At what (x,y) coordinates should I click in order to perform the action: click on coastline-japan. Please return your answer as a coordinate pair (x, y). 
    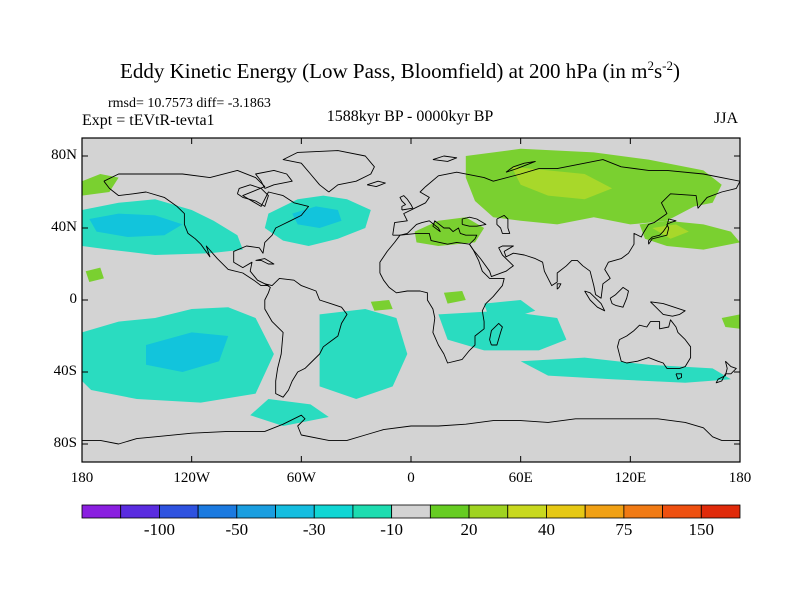
    Looking at the image, I should click on (662, 231).